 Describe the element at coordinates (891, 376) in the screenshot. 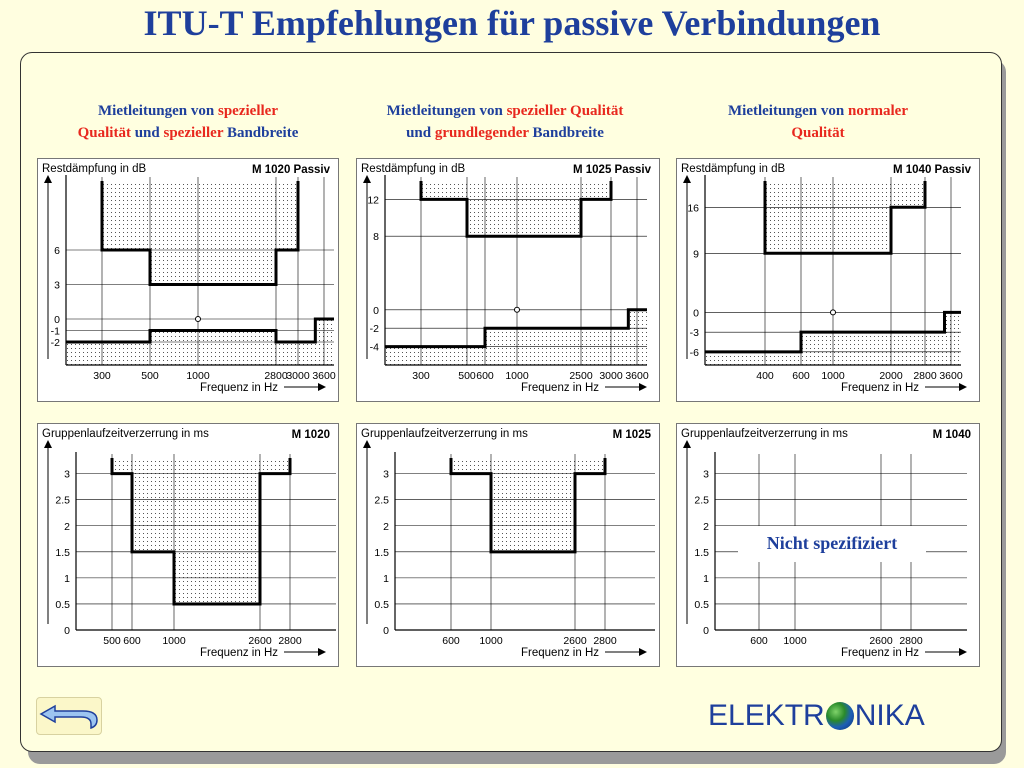

I see `x-tick-label: 2000` at that location.